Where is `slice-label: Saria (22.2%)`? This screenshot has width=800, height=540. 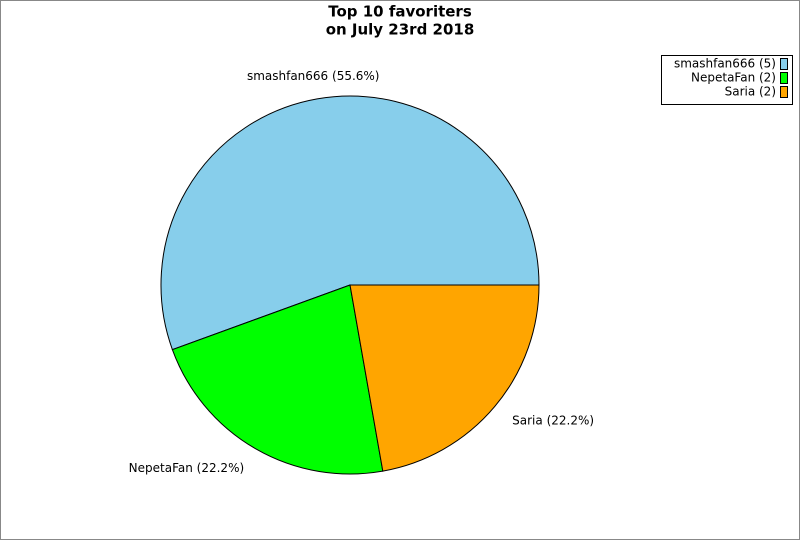
slice-label: Saria (22.2%) is located at coordinates (553, 421).